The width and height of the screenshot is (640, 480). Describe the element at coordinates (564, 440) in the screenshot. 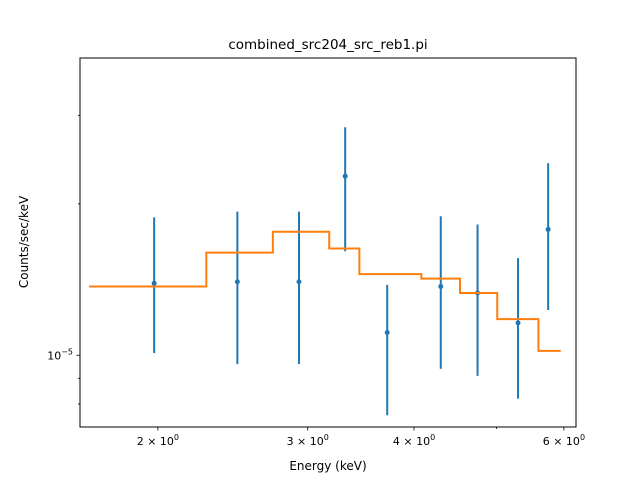

I see `x-tick-label-3: 6 × 100` at that location.